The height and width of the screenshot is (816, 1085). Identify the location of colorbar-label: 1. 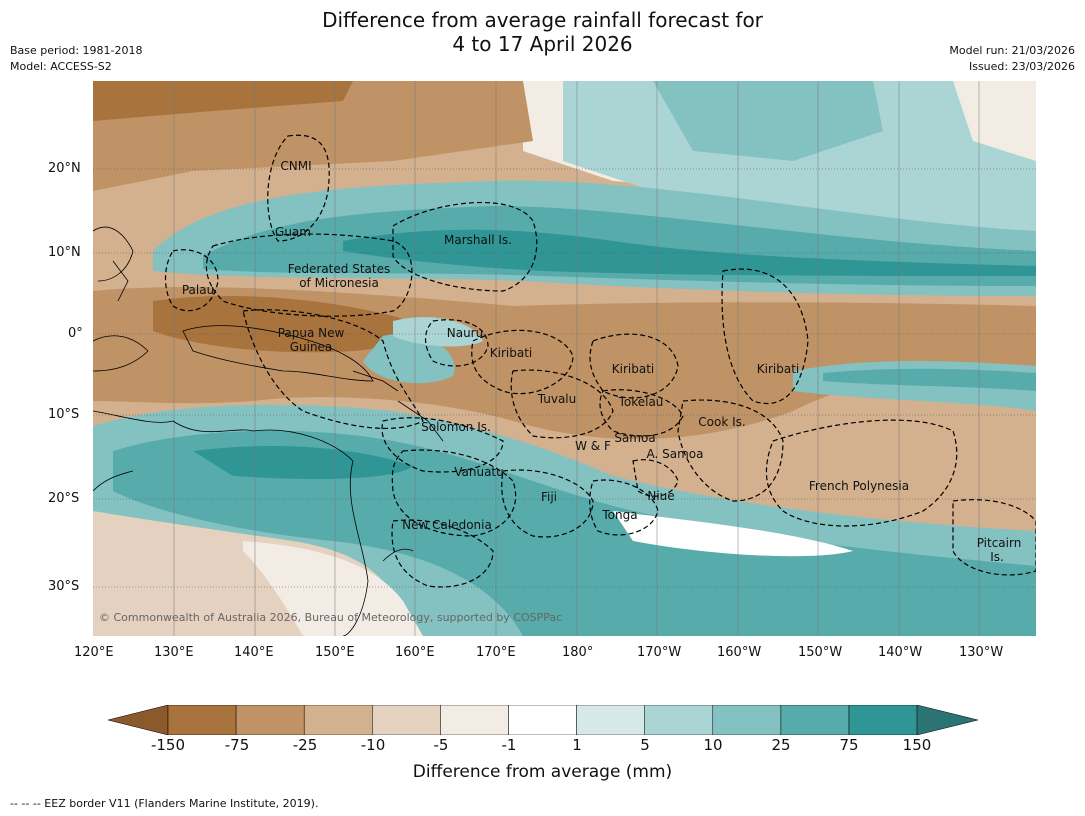
(577, 745).